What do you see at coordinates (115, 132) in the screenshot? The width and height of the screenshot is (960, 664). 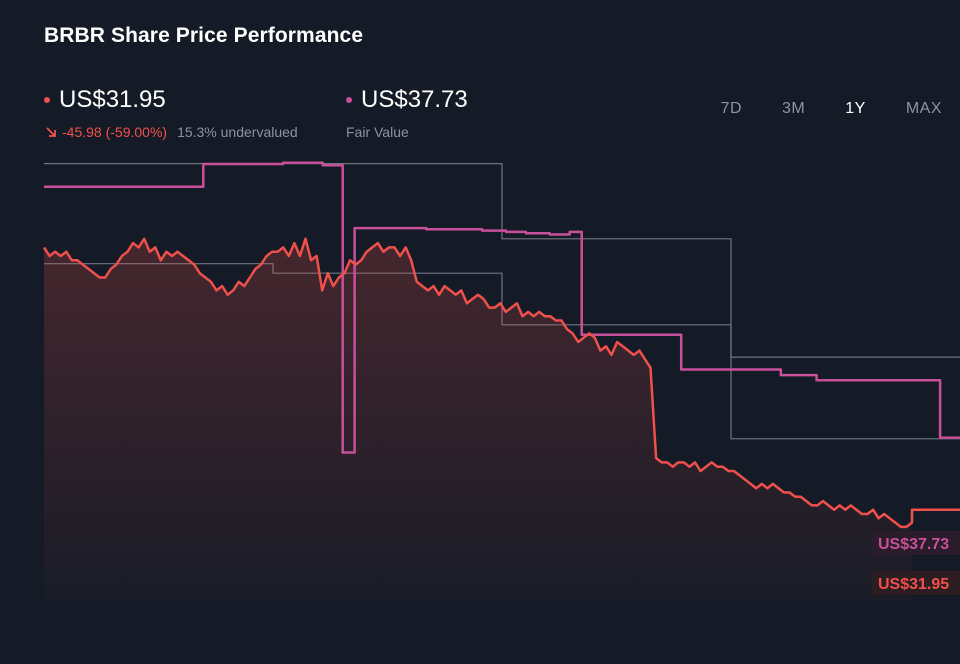 I see `price-change-value: -45.98 (-59.00%)` at bounding box center [115, 132].